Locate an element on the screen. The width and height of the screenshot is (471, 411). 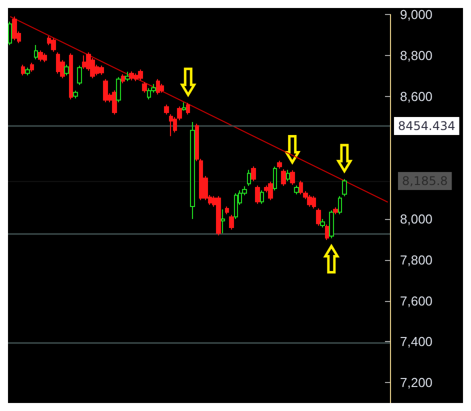
y-tick-label: 8,000 is located at coordinates (416, 218).